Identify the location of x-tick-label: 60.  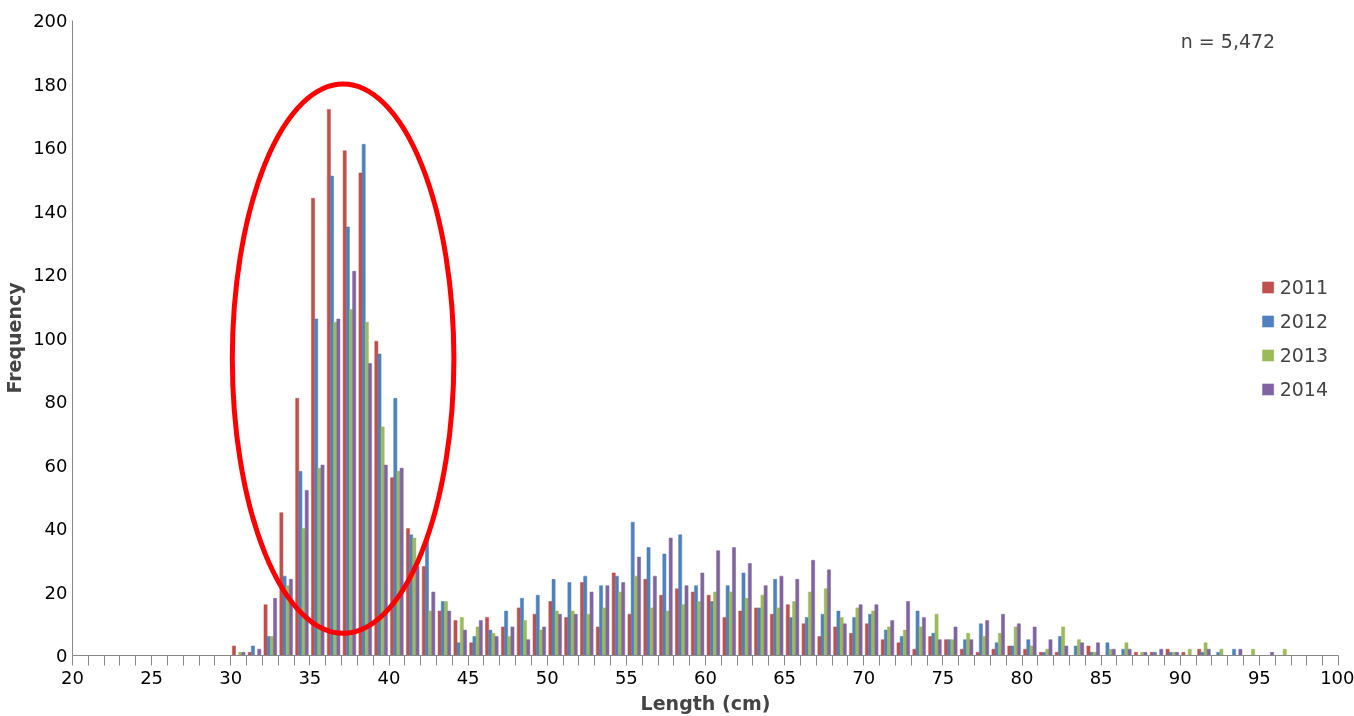
(705, 677).